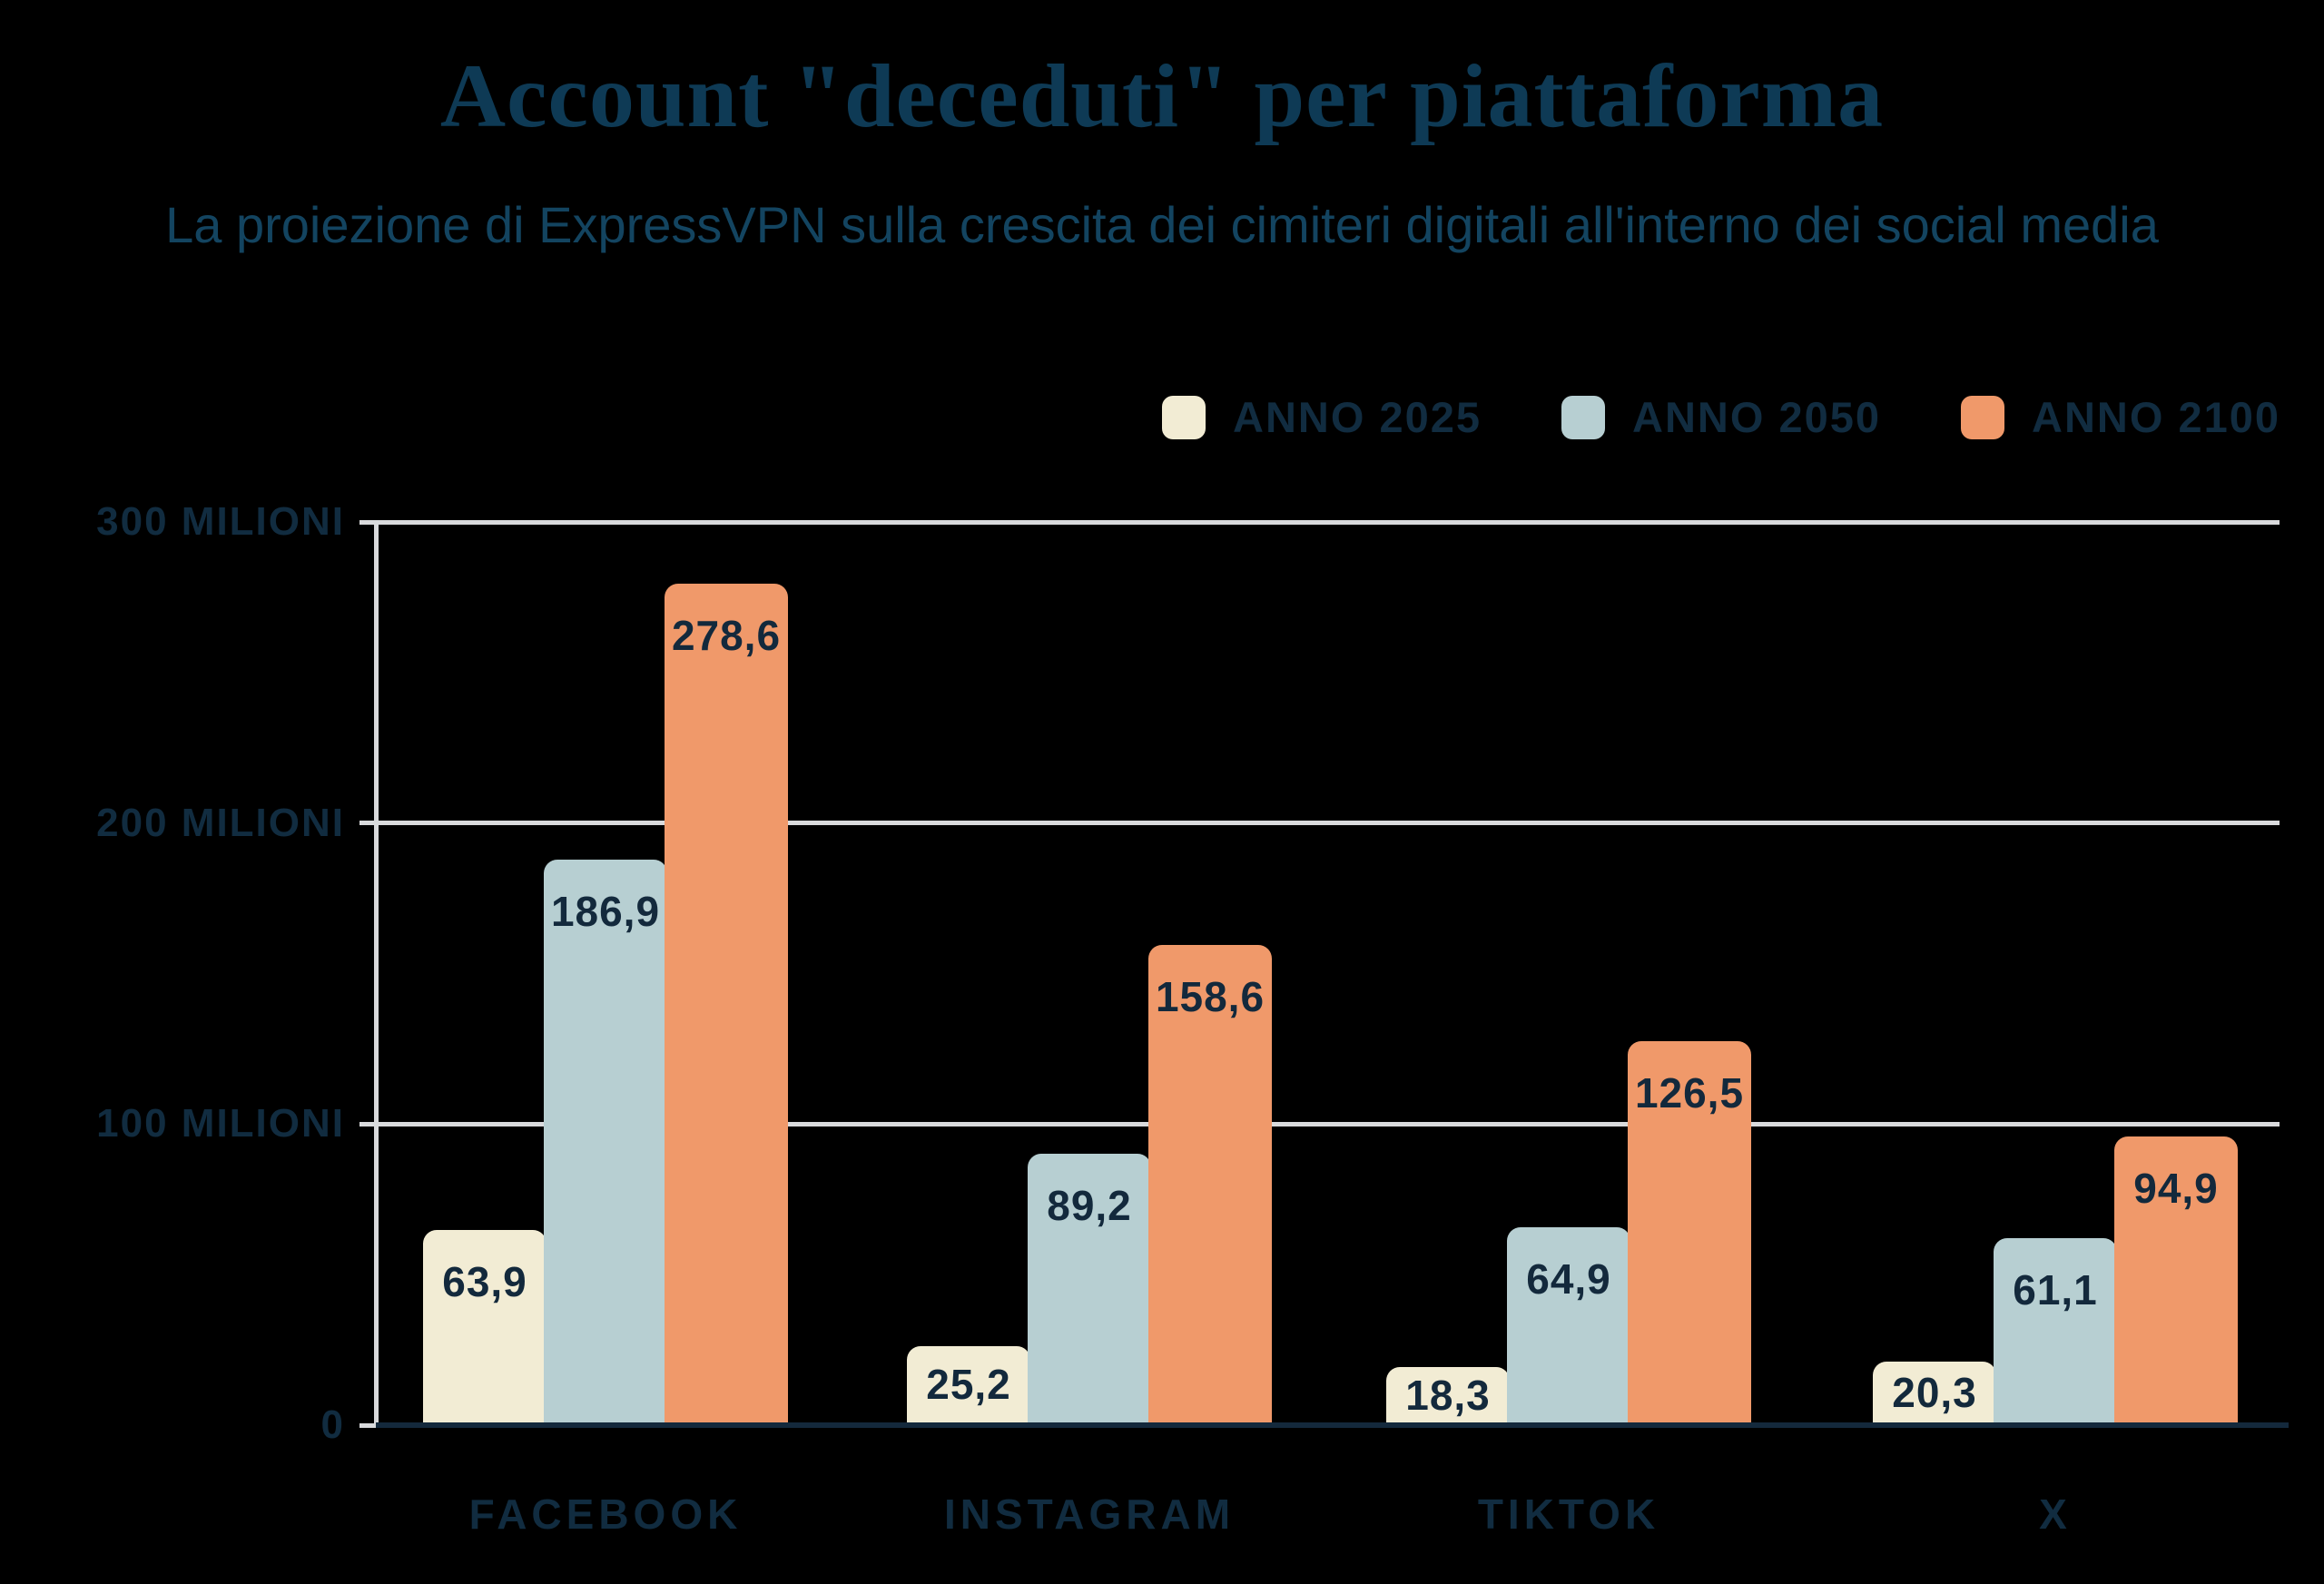 The image size is (2324, 1584). What do you see at coordinates (1756, 417) in the screenshot?
I see `legend-label: ANNO 2050` at bounding box center [1756, 417].